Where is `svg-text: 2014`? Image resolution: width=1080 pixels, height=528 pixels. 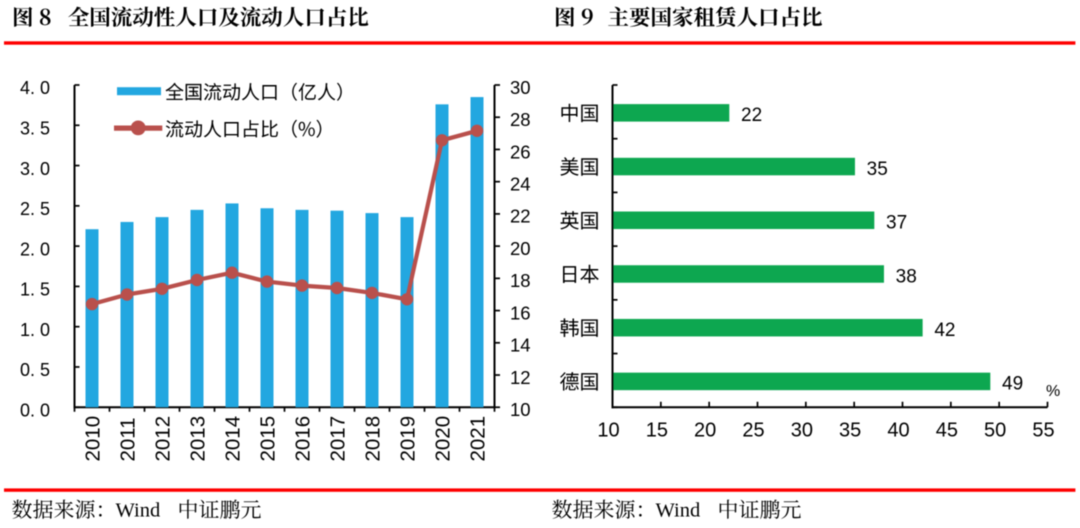 svg-text: 2014 is located at coordinates (232, 439).